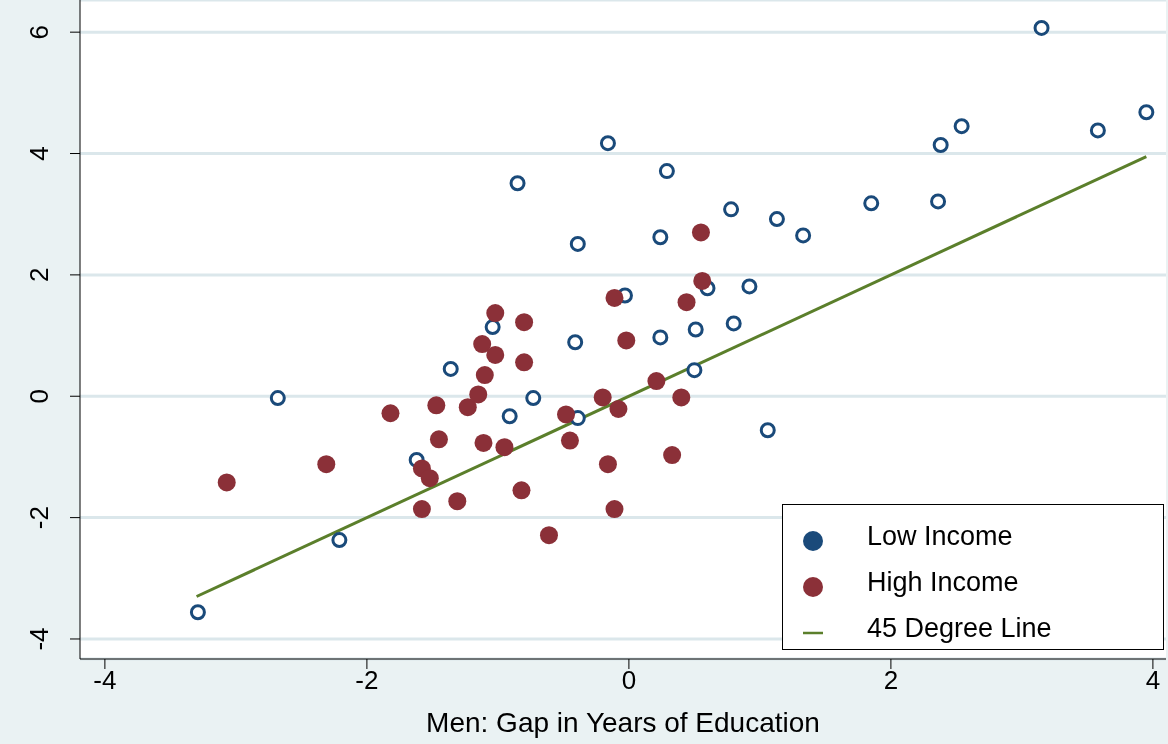 The height and width of the screenshot is (744, 1168). I want to click on x-tick-label: 4, so click(1153, 680).